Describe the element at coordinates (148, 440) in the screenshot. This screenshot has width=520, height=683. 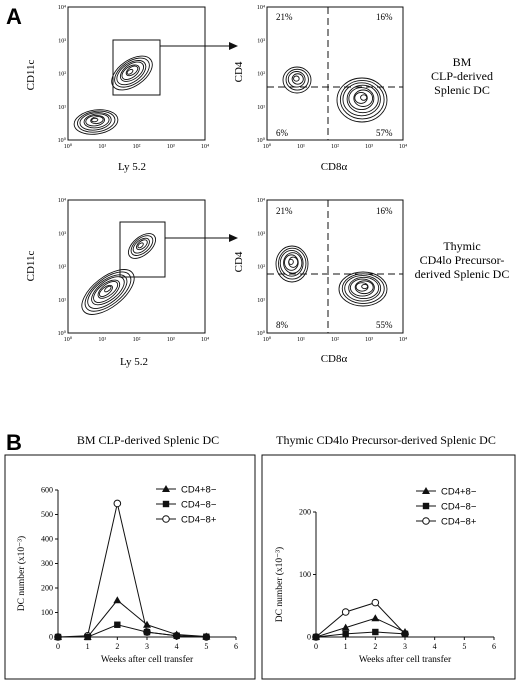
I see `chart-title-1: BM CLP-derived Splenic DC` at that location.